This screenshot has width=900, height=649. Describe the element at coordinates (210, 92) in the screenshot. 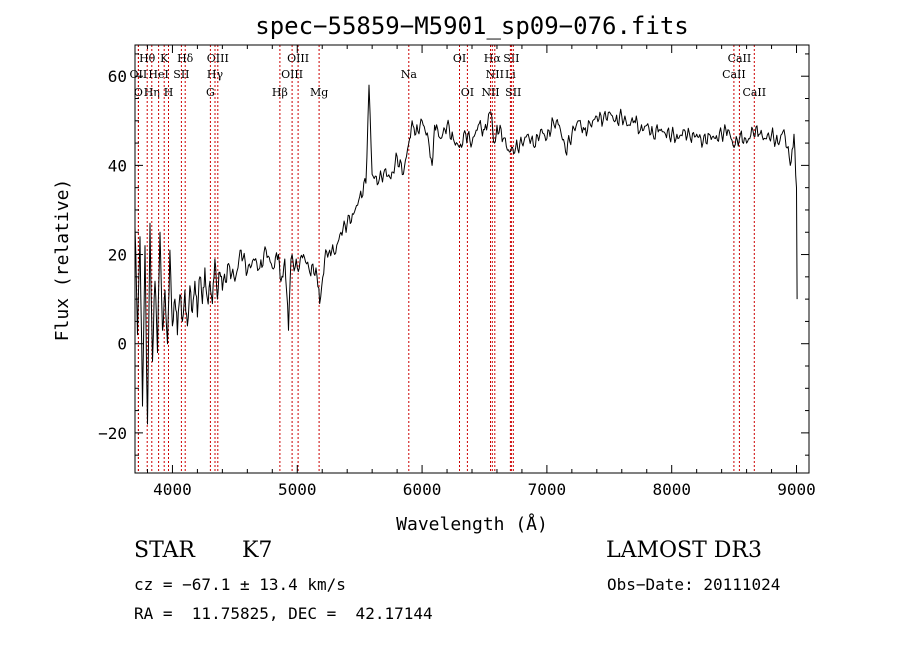

I see `line-label: G` at that location.